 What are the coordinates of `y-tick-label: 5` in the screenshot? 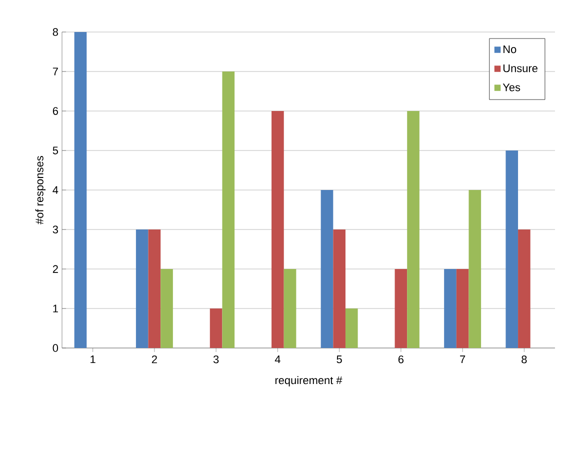 It's located at (55, 150).